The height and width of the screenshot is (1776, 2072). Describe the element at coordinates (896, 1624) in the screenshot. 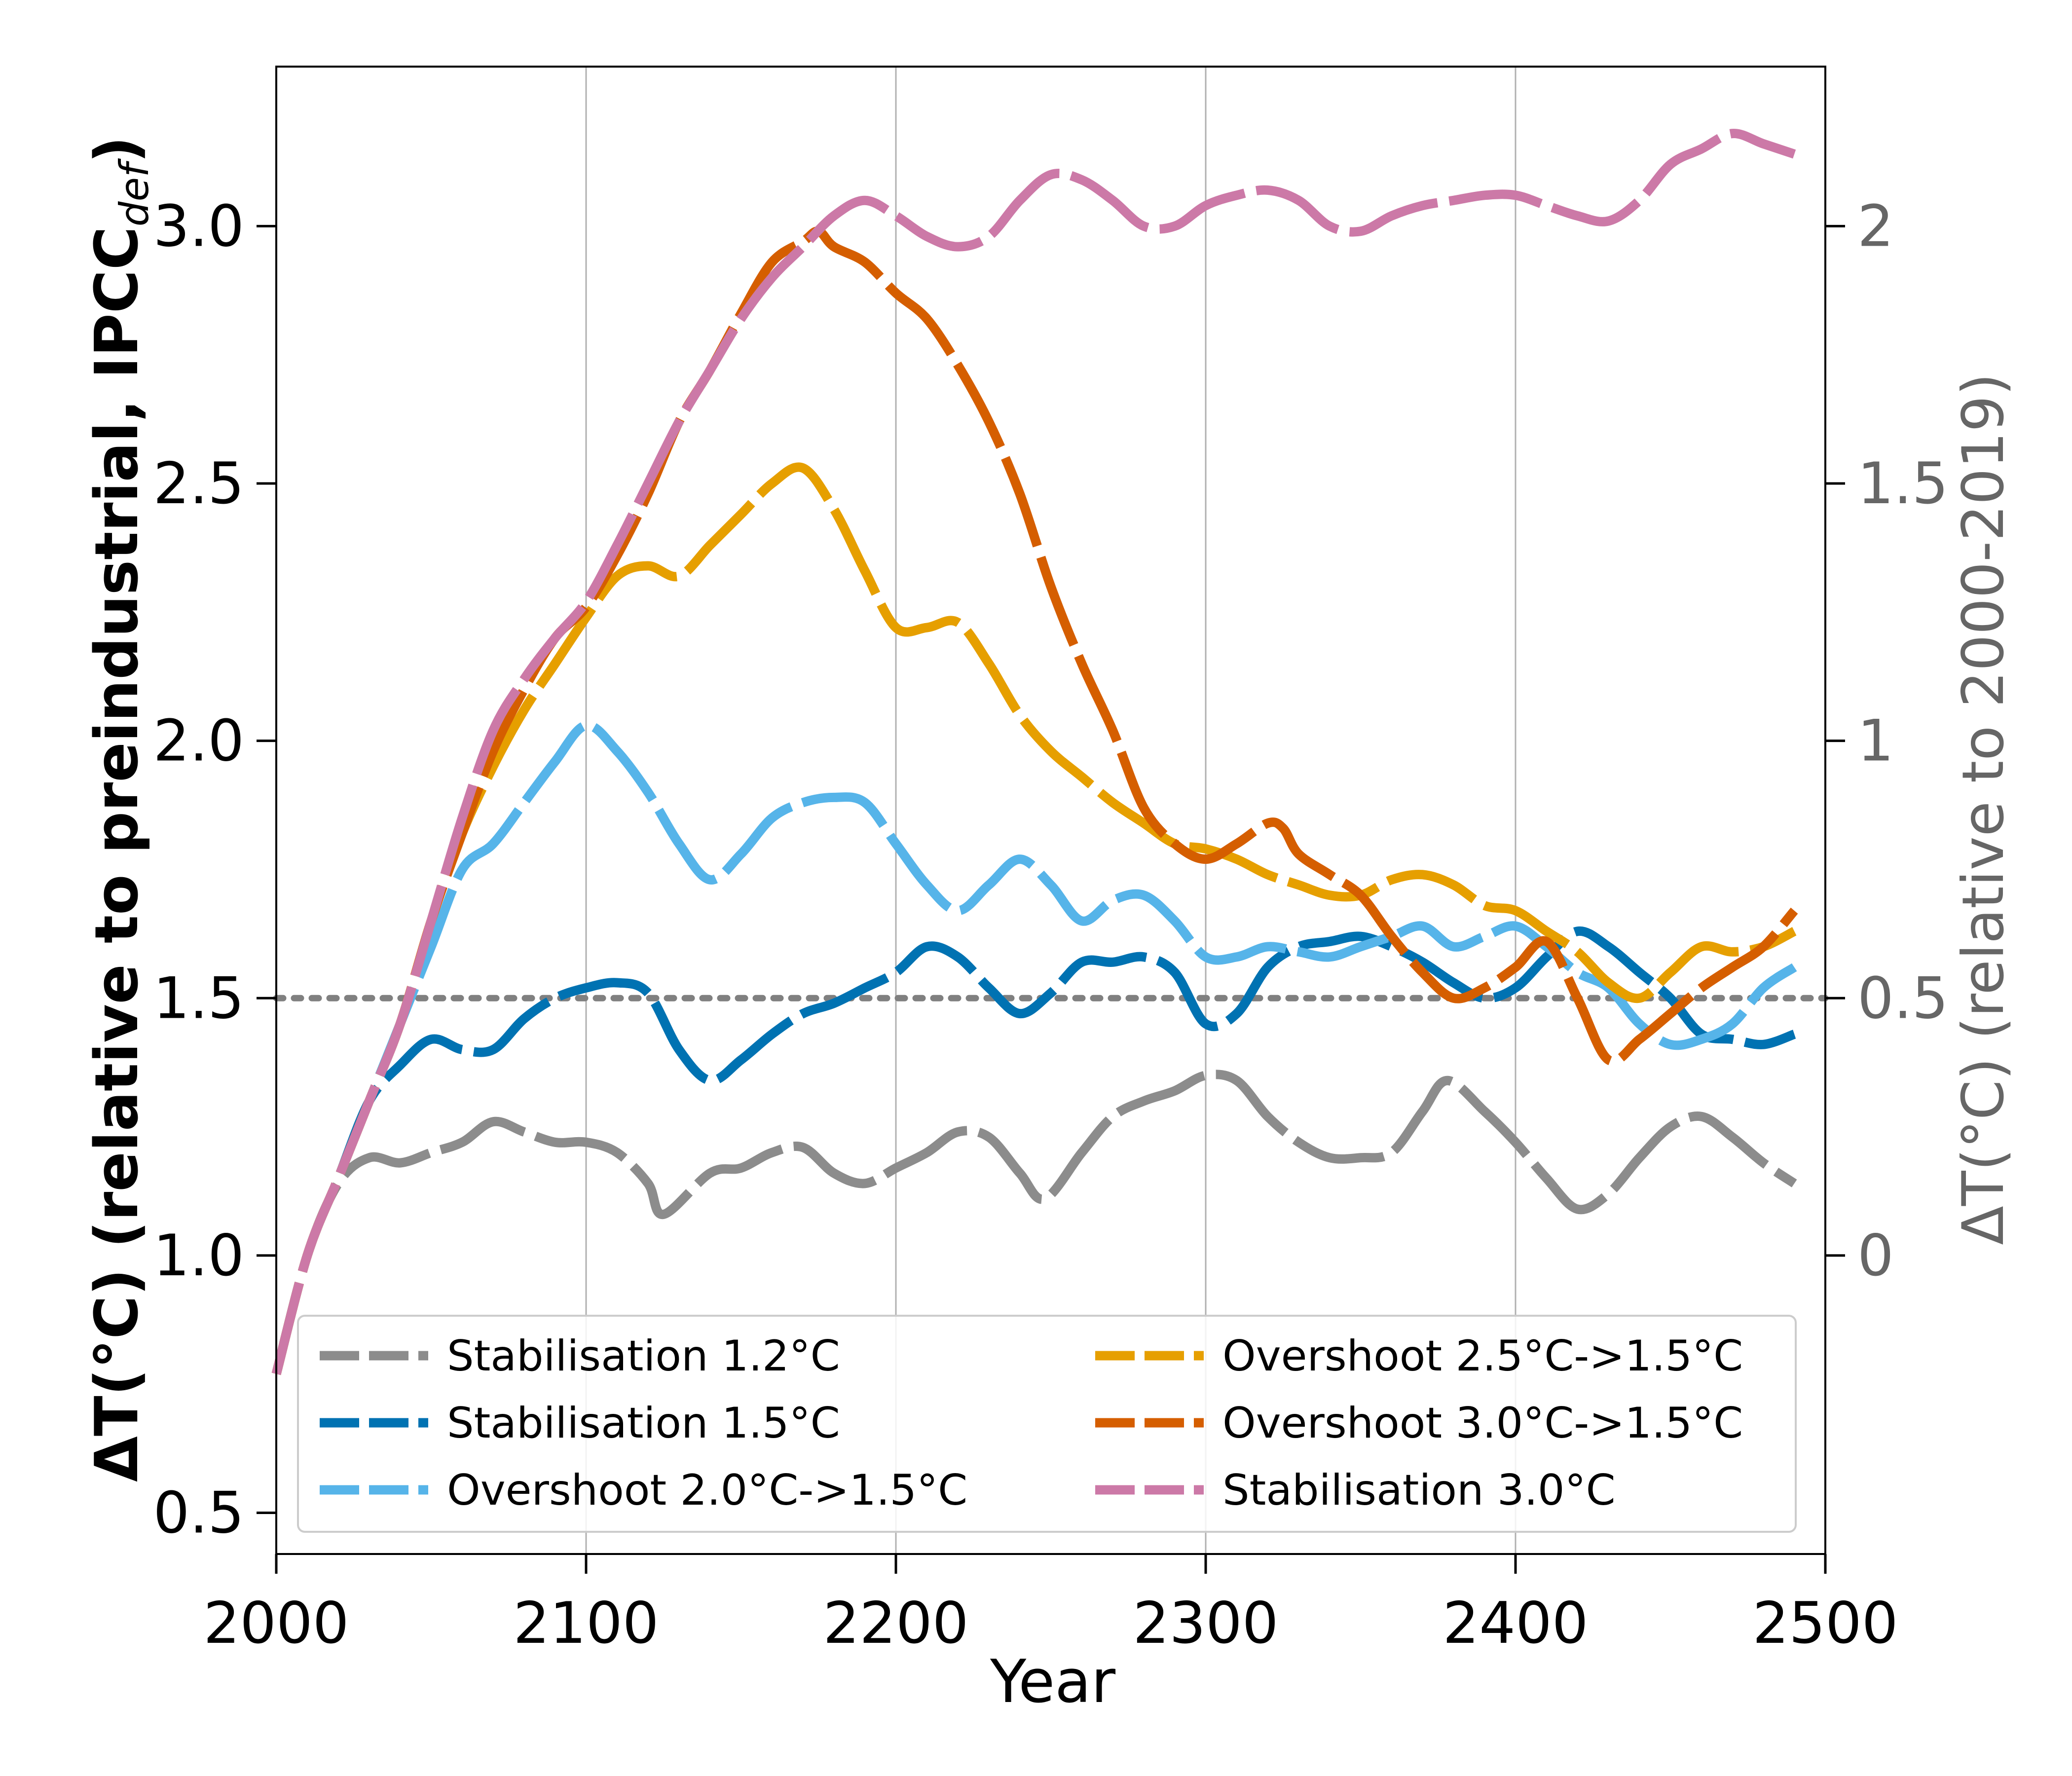

I see `x-tick-label: 2200` at that location.